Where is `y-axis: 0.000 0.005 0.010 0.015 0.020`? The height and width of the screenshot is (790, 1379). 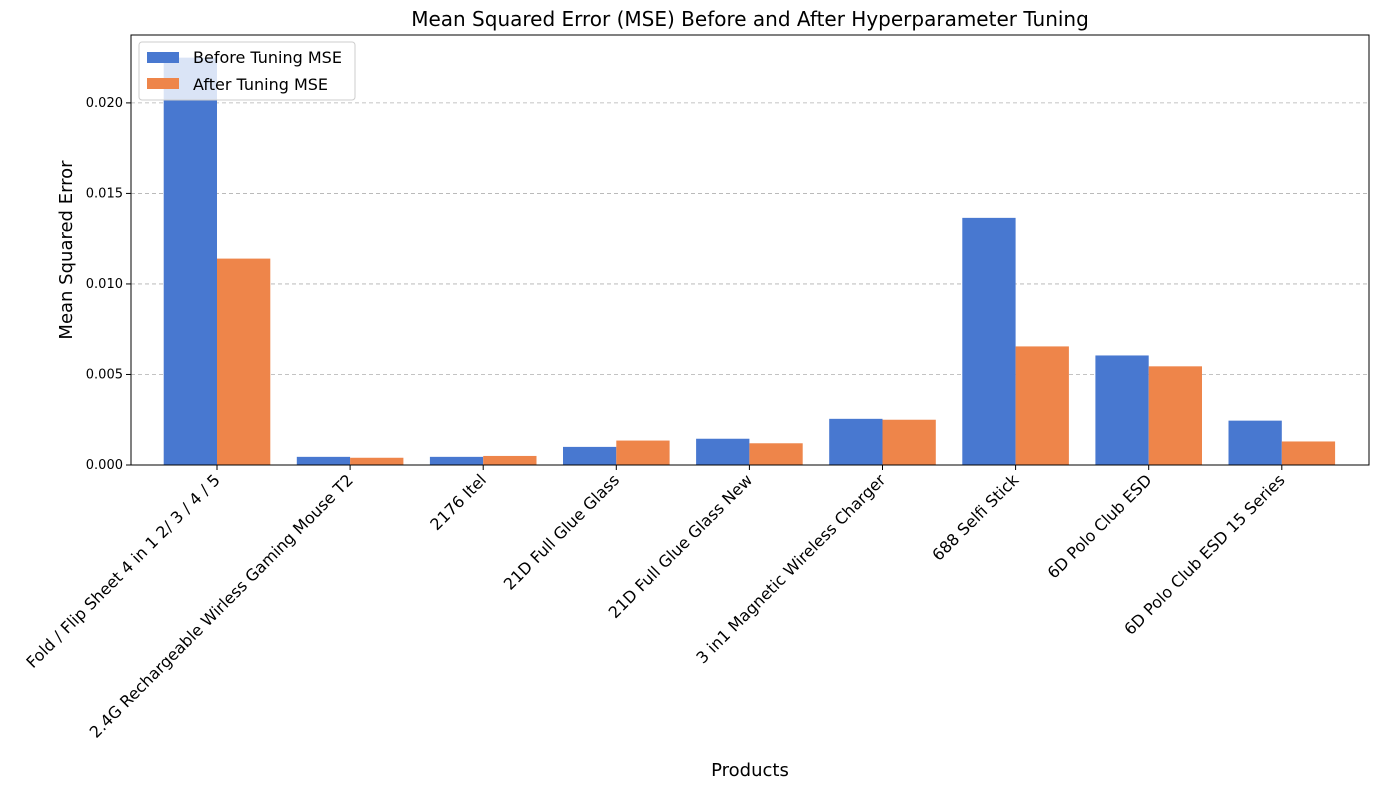
y-axis: 0.000 0.005 0.010 0.015 0.020 is located at coordinates (108, 284).